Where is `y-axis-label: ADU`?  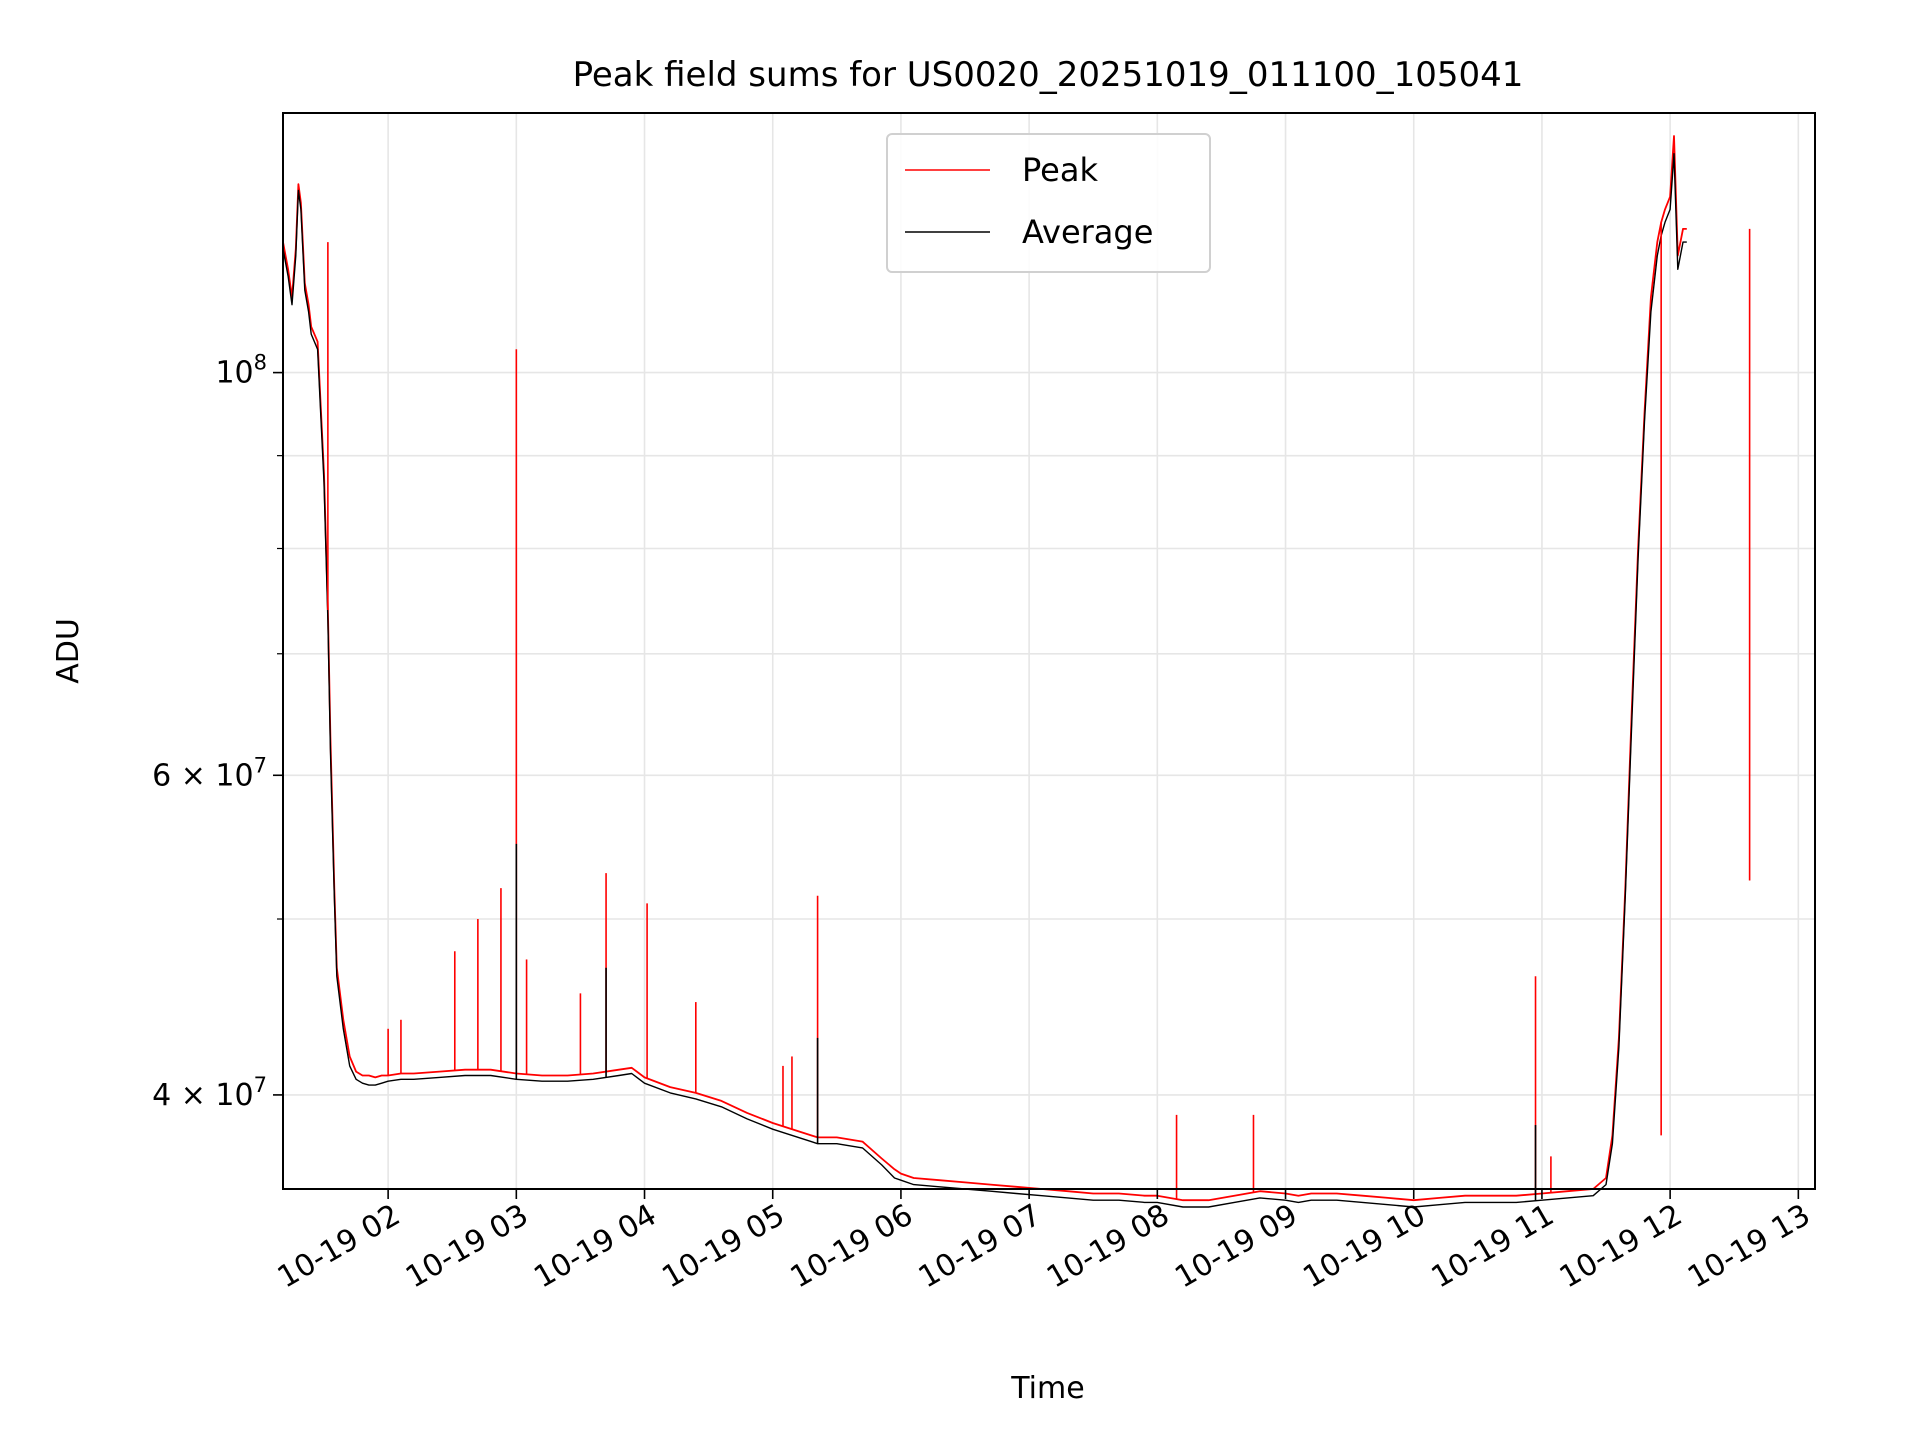 y-axis-label: ADU is located at coordinates (68, 651).